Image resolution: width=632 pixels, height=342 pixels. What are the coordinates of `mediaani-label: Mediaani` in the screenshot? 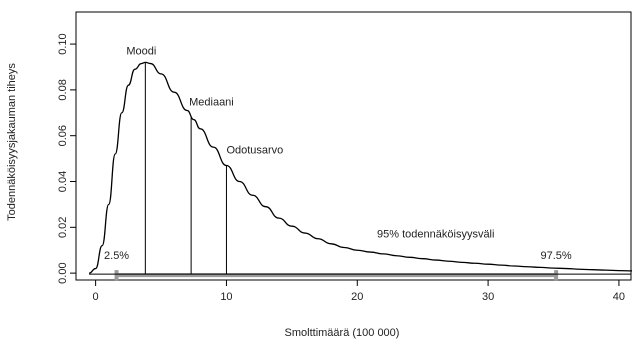 It's located at (211, 102).